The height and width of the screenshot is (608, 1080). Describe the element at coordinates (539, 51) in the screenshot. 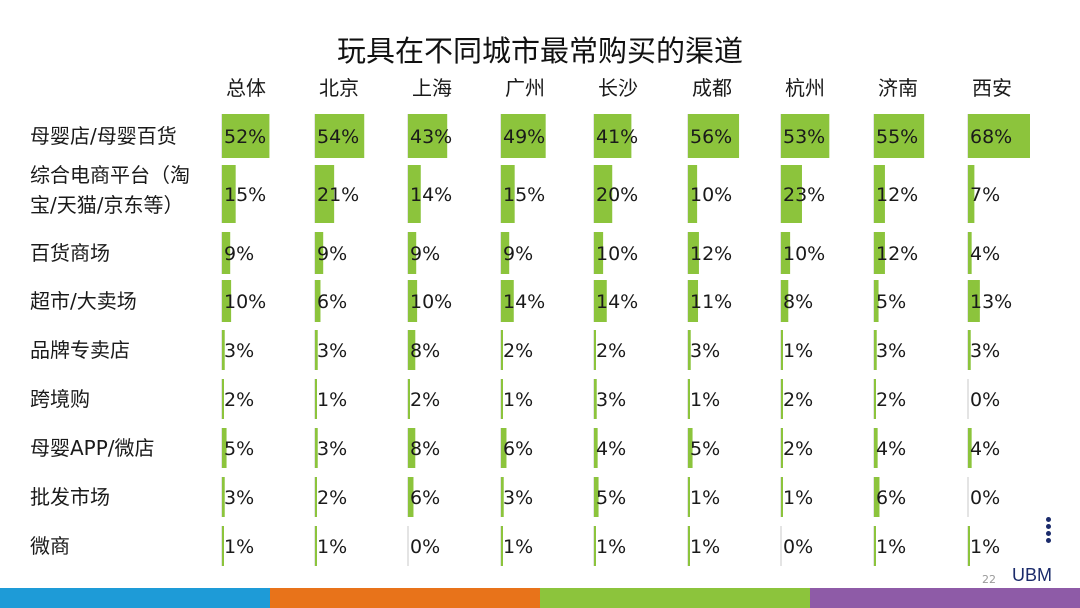

I see `chart-title: 玩具在不同城市最常购买的渠道` at that location.